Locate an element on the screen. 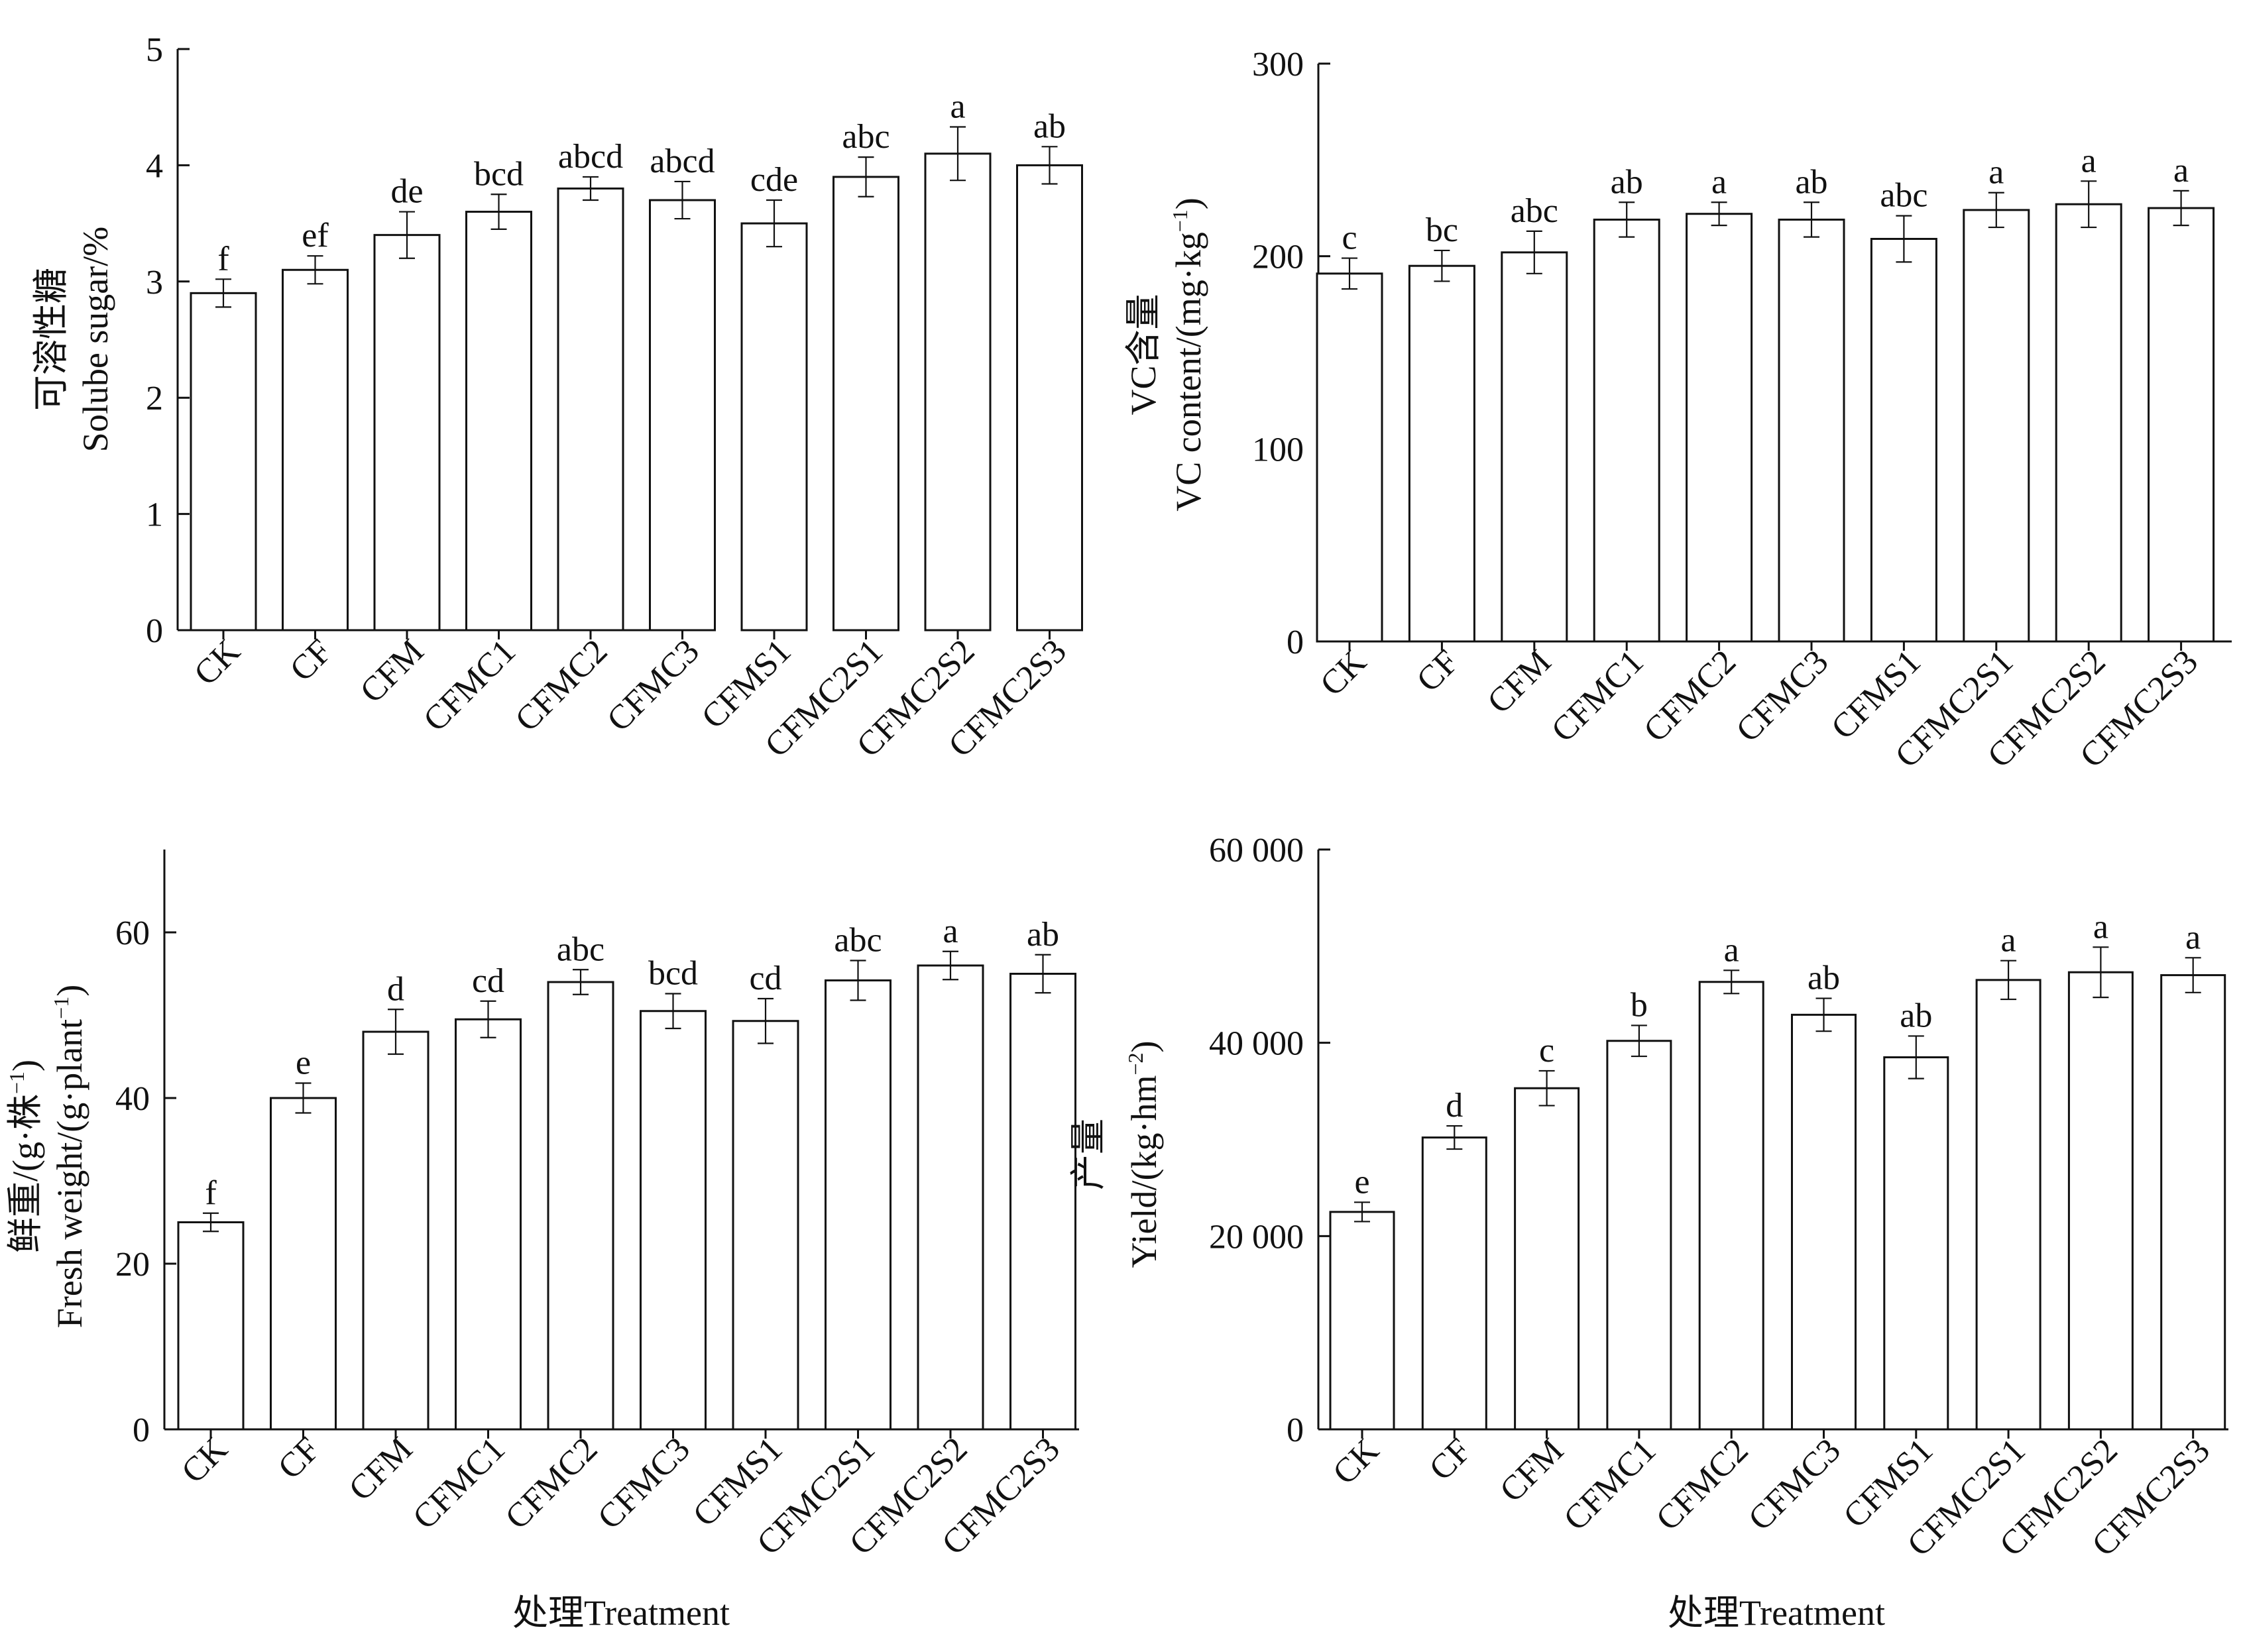 The width and height of the screenshot is (2241, 1652). y-tick-label: 40 000 is located at coordinates (1257, 1044).